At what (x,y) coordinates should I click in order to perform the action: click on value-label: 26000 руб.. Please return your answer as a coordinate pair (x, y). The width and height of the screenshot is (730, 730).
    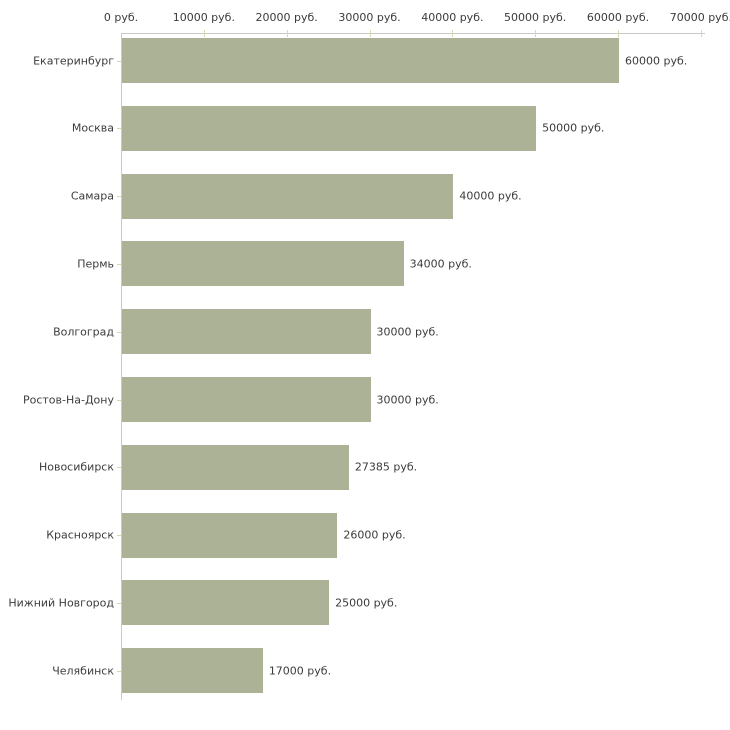
    Looking at the image, I should click on (374, 535).